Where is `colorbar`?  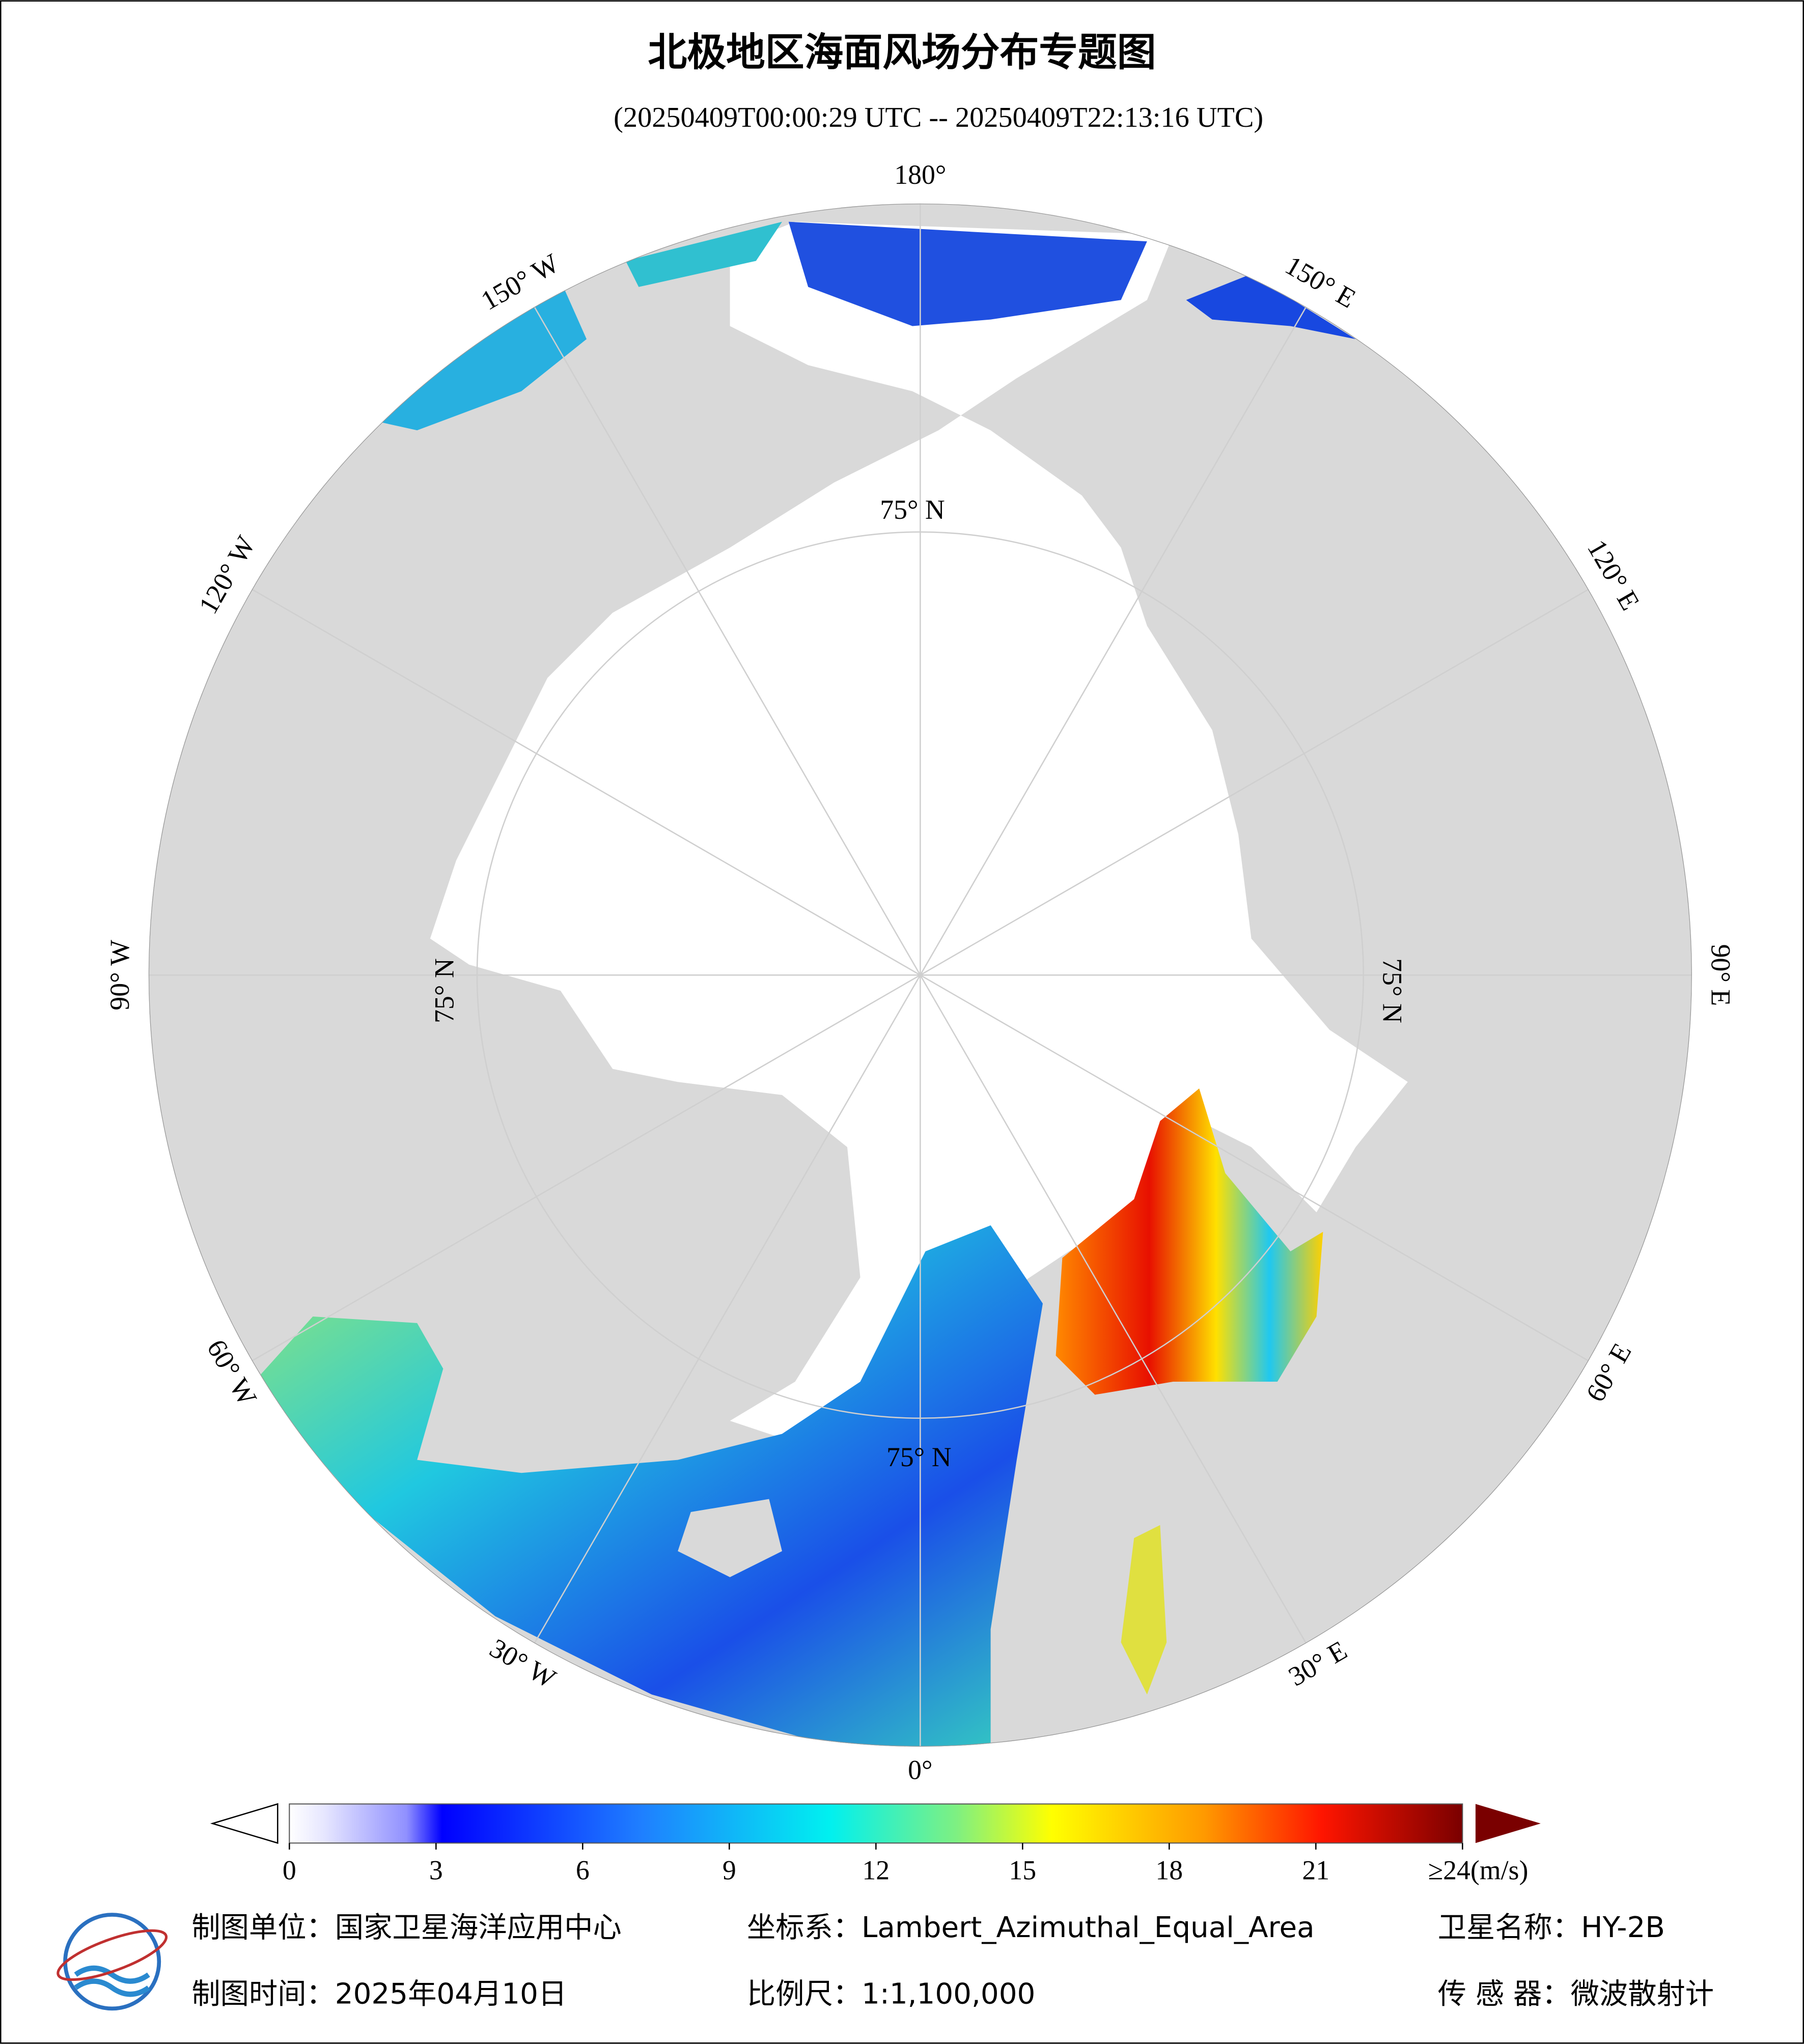
colorbar is located at coordinates (876, 1823).